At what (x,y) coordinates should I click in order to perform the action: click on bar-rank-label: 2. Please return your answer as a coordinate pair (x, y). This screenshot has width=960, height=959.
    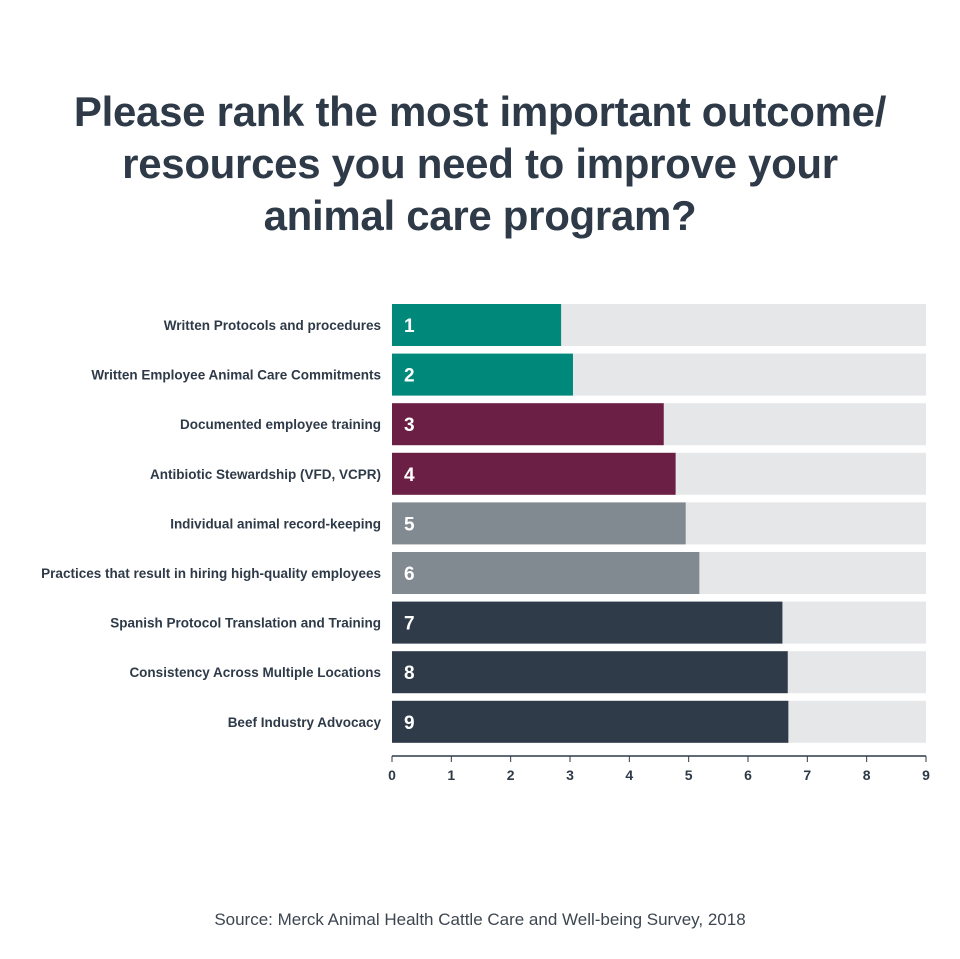
    Looking at the image, I should click on (409, 376).